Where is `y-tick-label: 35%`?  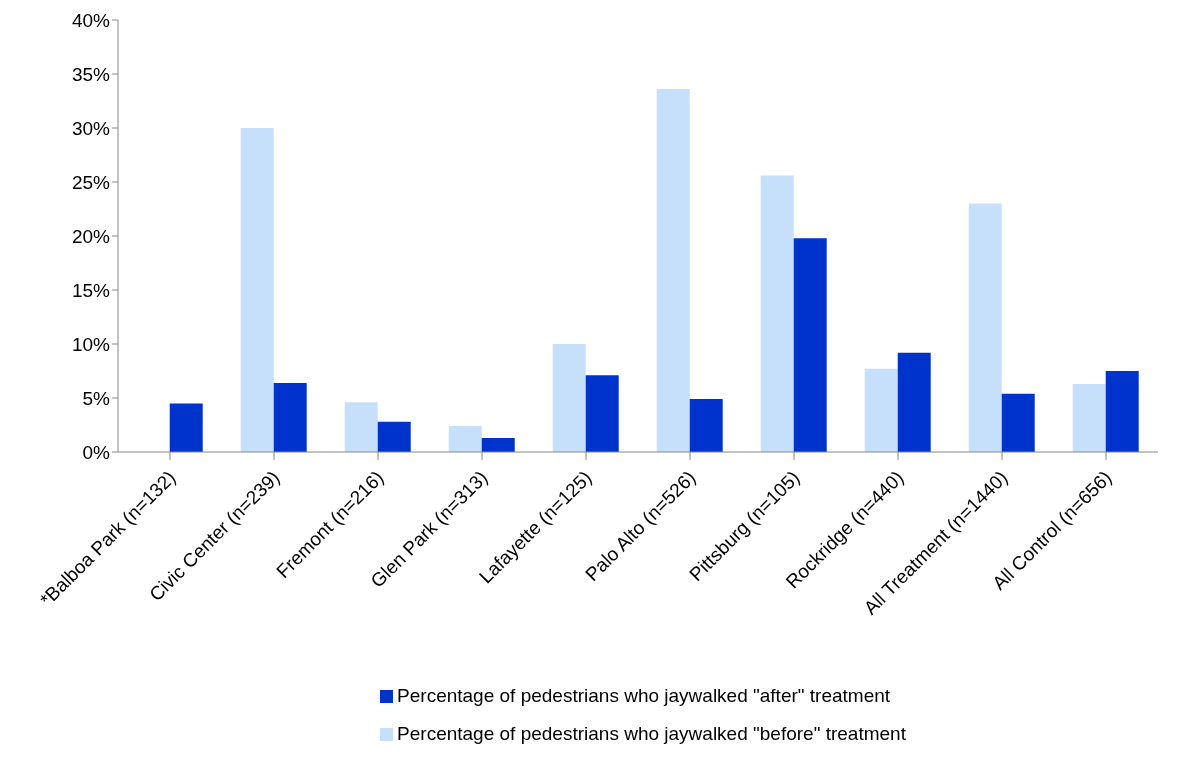 y-tick-label: 35% is located at coordinates (91, 74).